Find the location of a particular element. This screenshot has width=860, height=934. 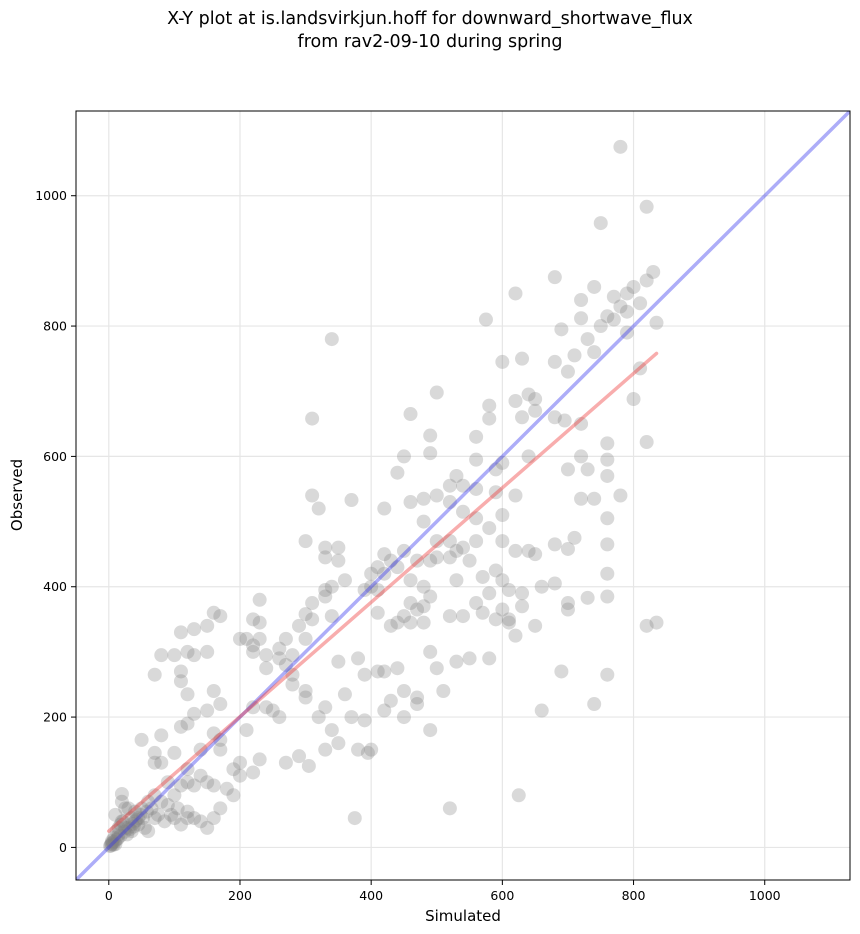

y-axis-label: Observed is located at coordinates (17, 495).